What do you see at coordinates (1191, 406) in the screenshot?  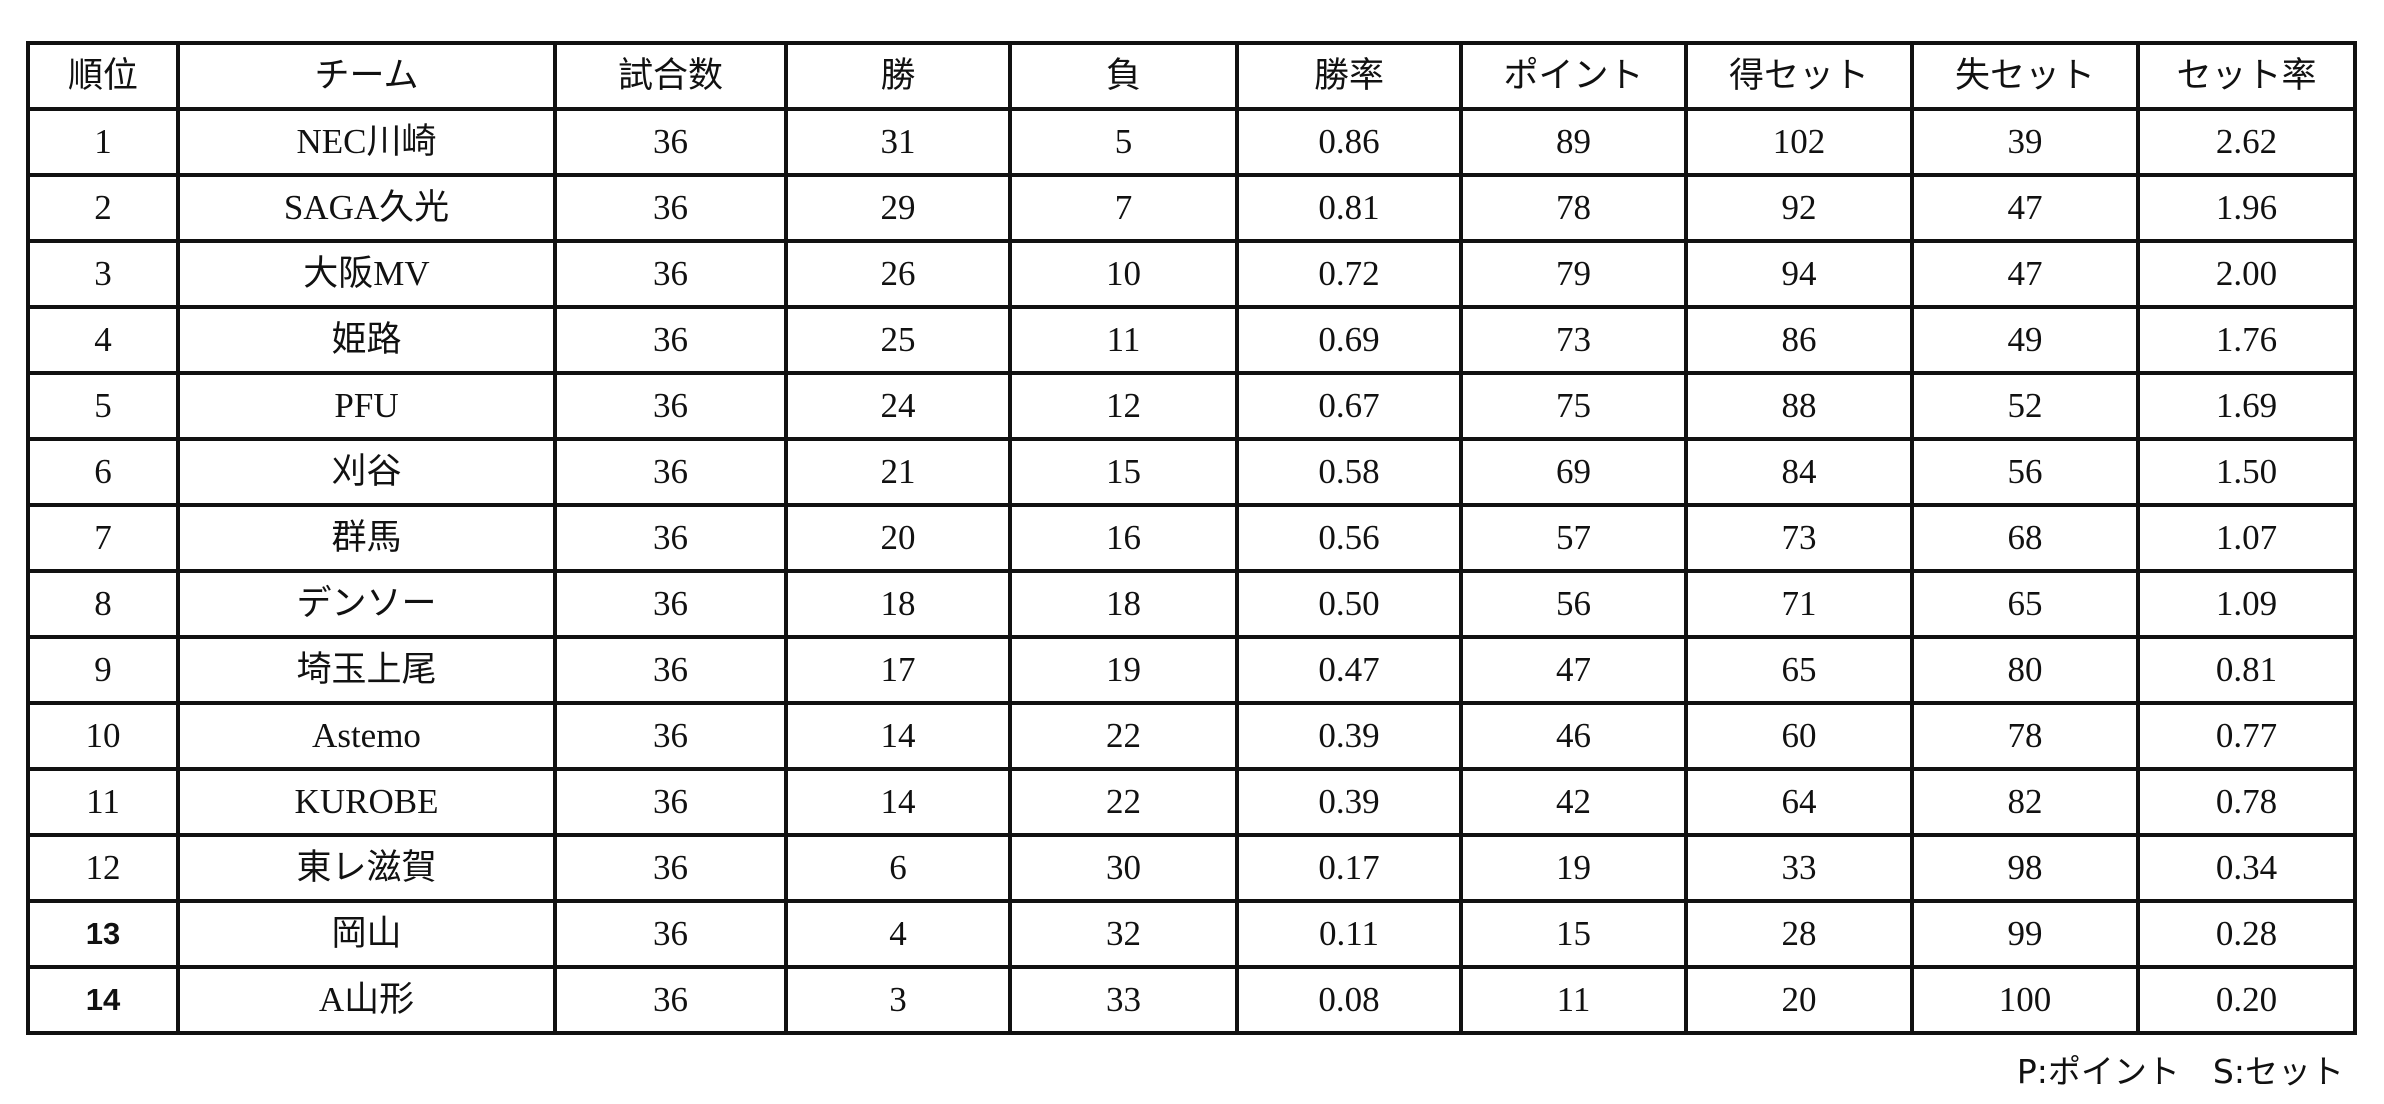 I see `table-row: 5 PFU 36 24 12 0.67 75 88 52 1.69` at bounding box center [1191, 406].